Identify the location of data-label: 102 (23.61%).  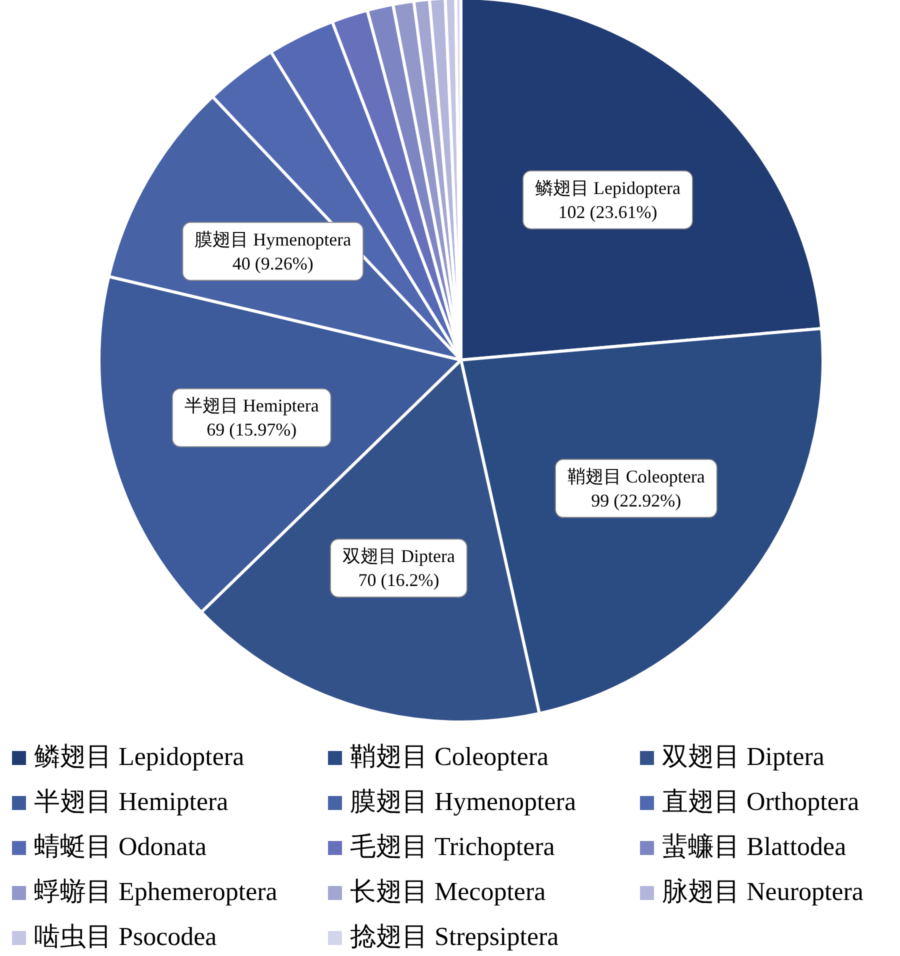
(608, 212).